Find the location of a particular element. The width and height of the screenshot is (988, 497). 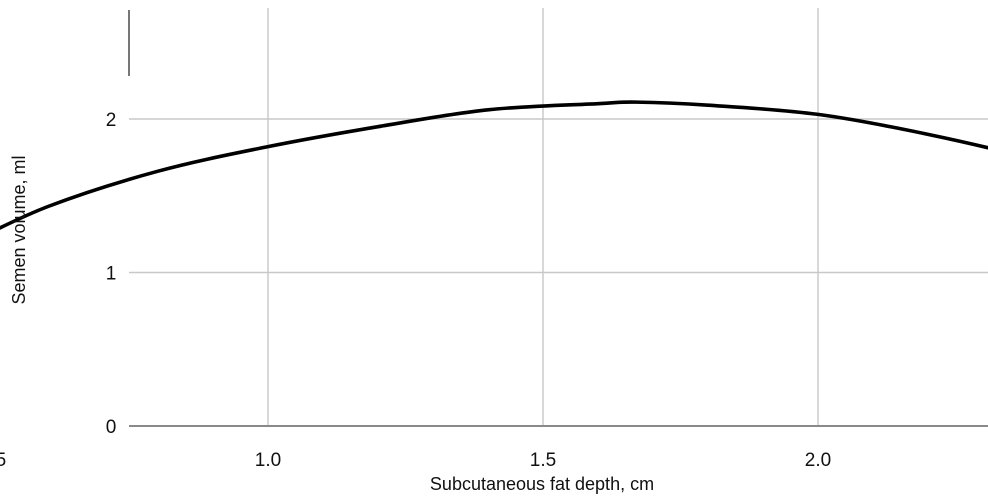

y-tick-label: 1 is located at coordinates (111, 274).